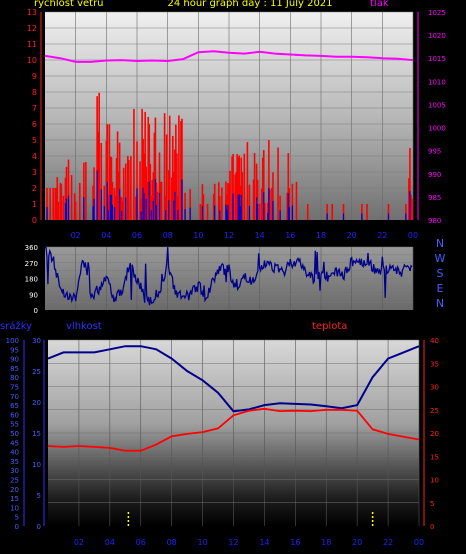 The height and width of the screenshot is (554, 466). What do you see at coordinates (14, 462) in the screenshot?
I see `precip-tick-label: 35` at bounding box center [14, 462].